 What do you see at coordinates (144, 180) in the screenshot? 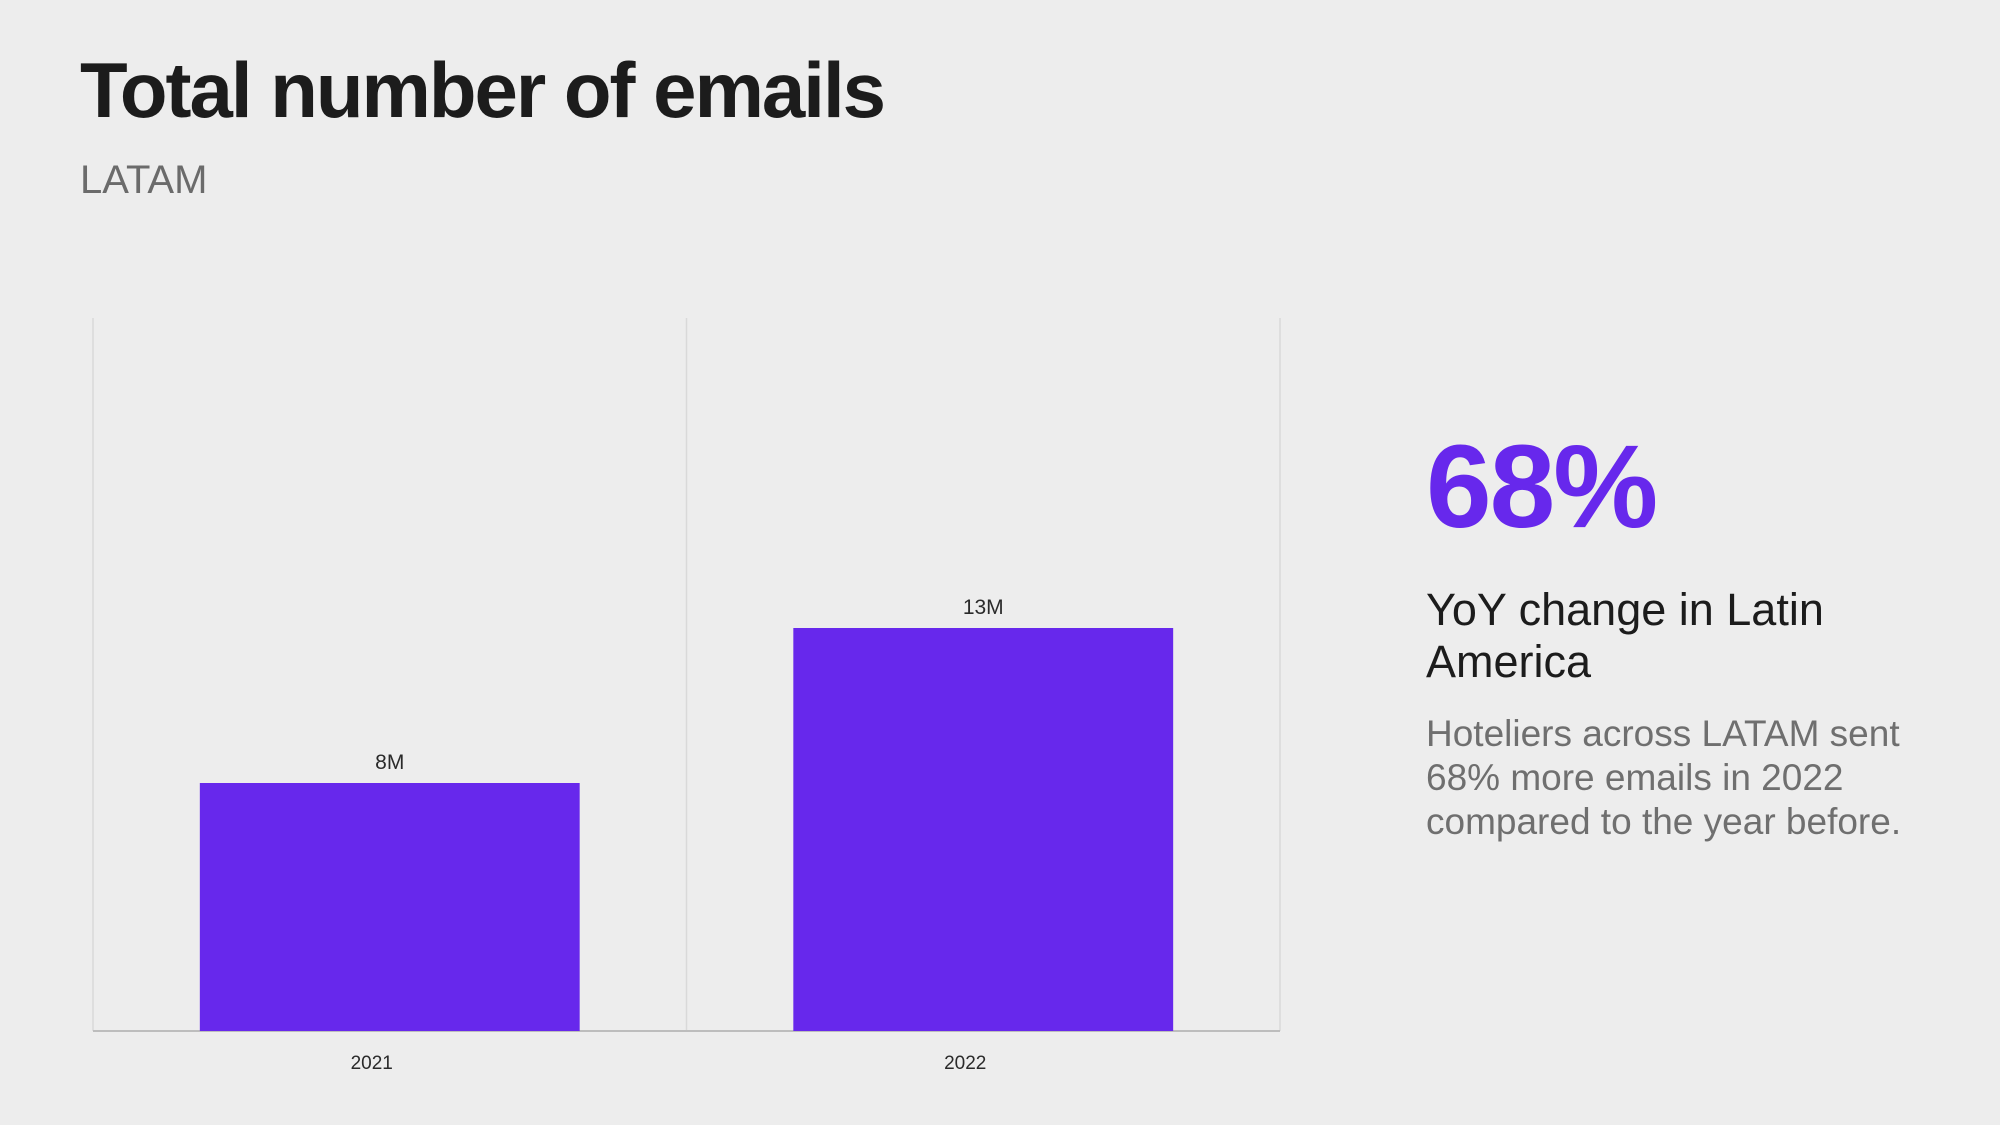
I see `page-subtitle: LATAM` at bounding box center [144, 180].